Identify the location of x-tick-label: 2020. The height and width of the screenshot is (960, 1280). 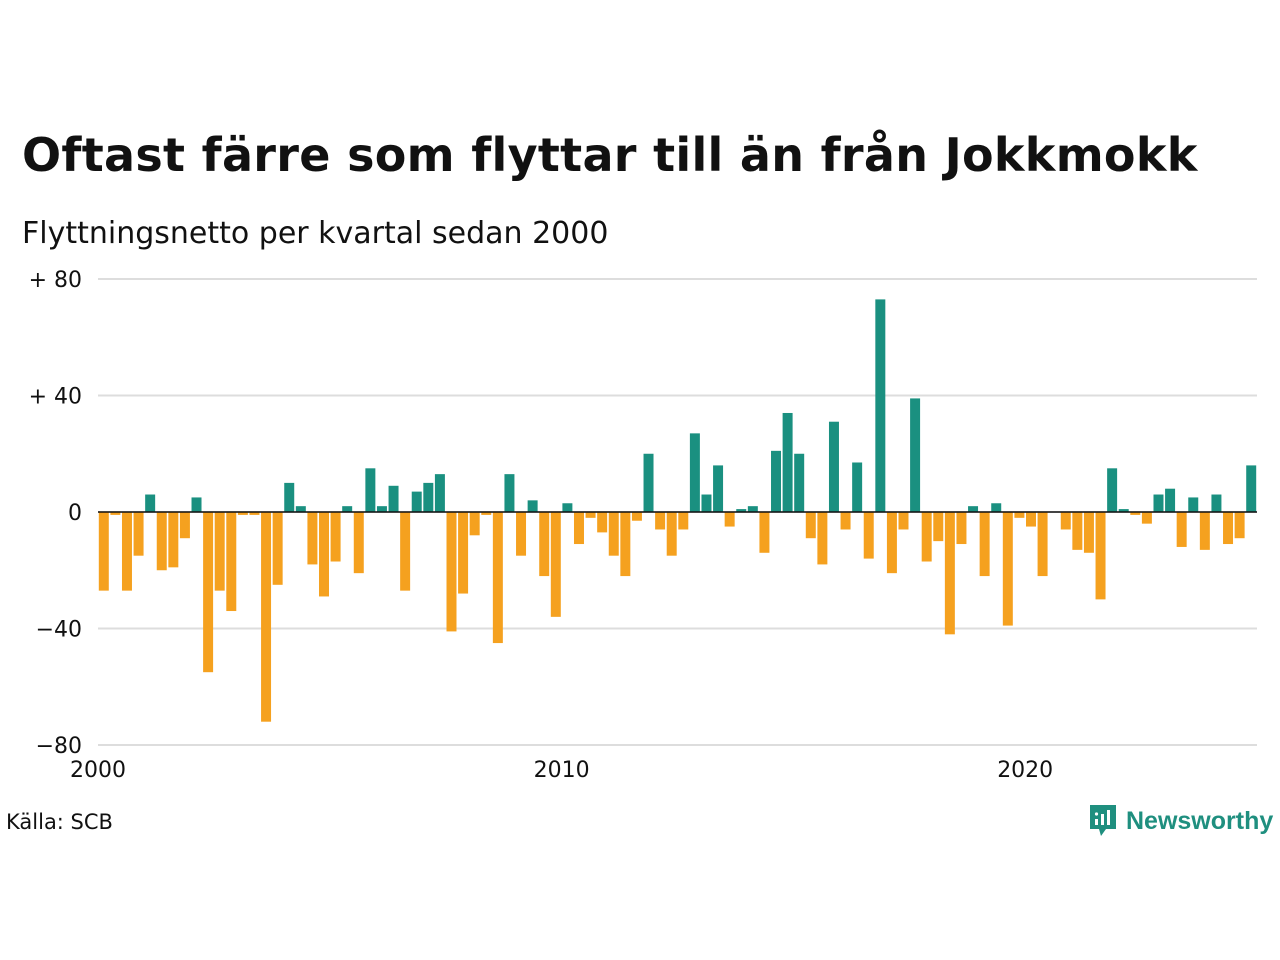
(1025, 770).